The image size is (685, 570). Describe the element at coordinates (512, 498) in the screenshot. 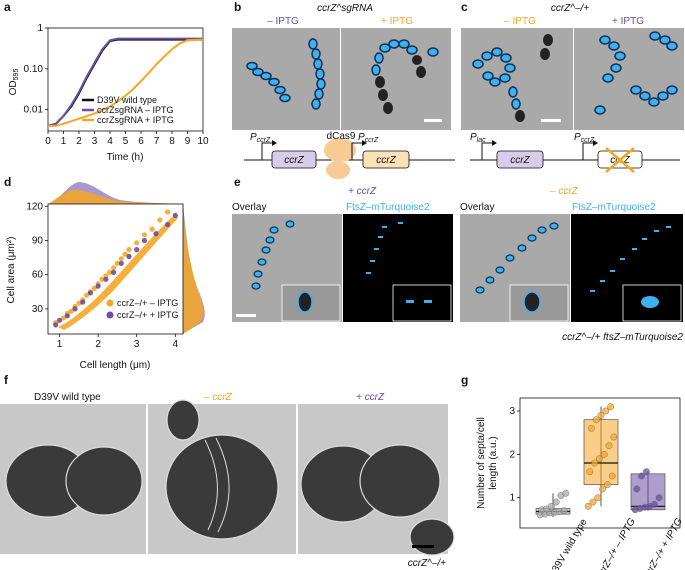

I see `y-tick-label: 1` at that location.